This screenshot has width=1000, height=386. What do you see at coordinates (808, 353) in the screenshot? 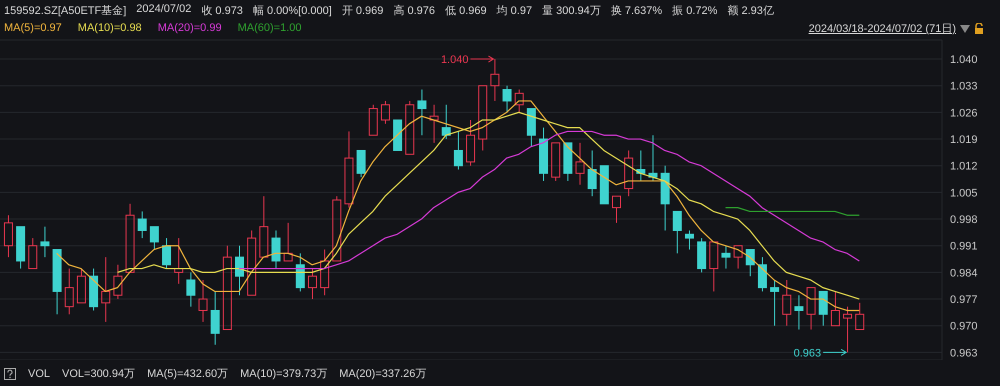
I see `annotation: 0.963` at bounding box center [808, 353].